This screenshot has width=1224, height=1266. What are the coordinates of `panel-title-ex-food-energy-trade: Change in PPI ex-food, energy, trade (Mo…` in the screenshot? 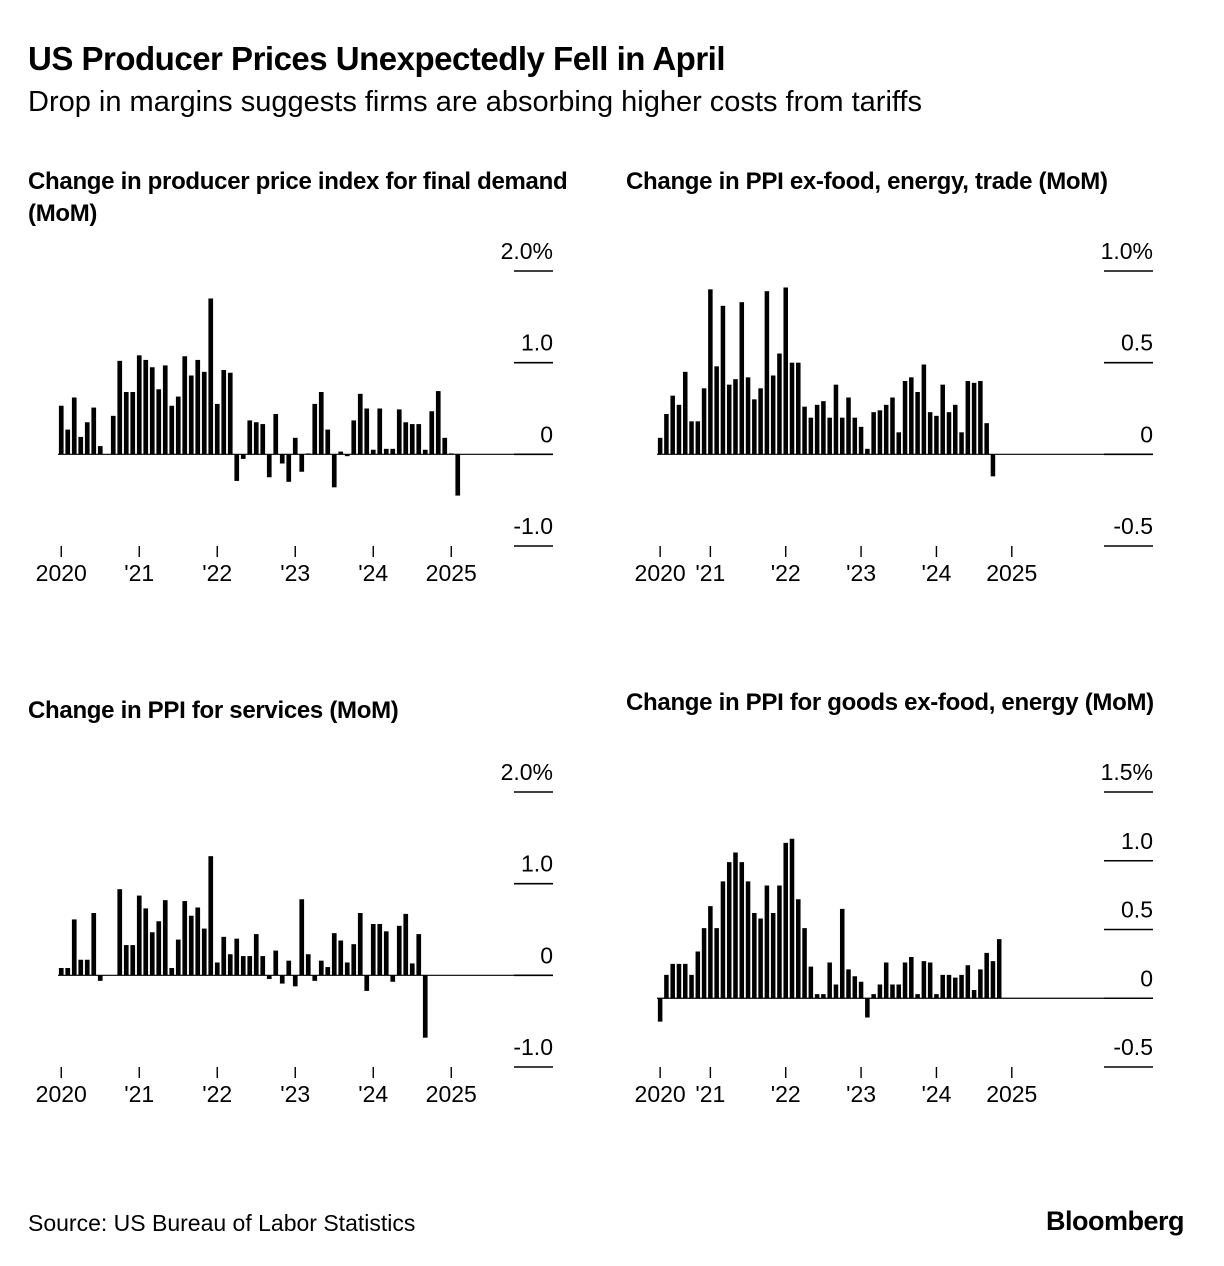 It's located at (867, 181).